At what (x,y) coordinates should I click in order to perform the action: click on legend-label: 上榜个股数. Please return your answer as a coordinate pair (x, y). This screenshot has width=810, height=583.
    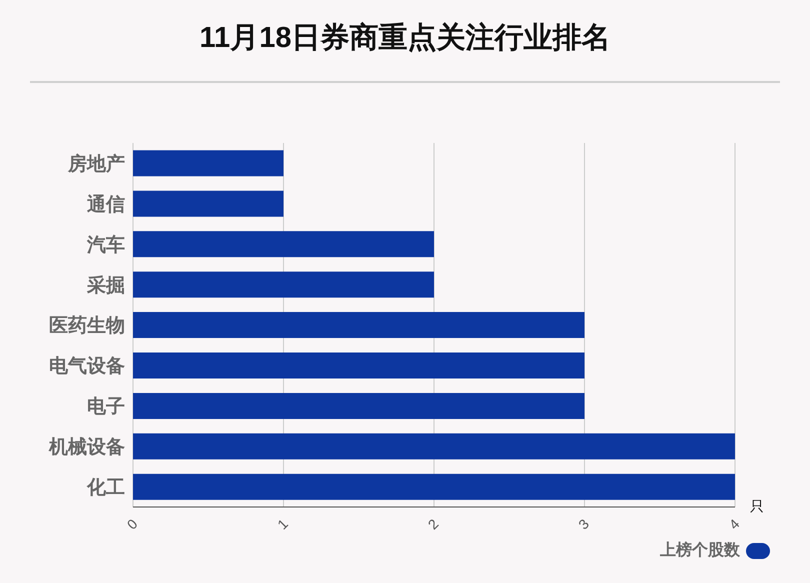
    Looking at the image, I should click on (700, 550).